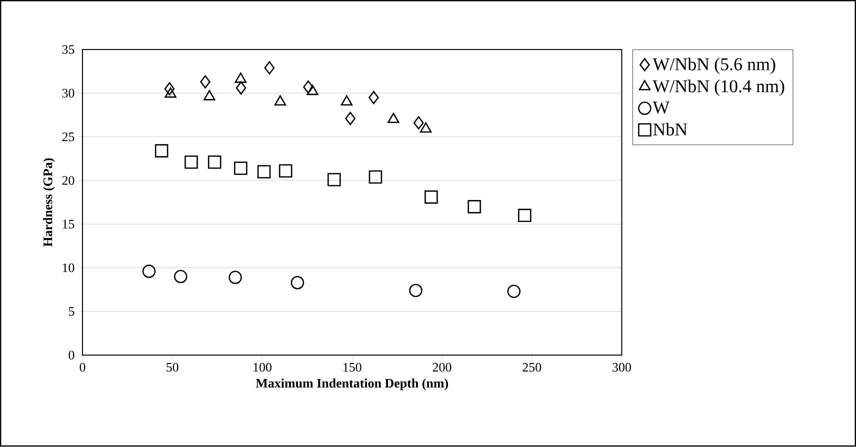 The height and width of the screenshot is (447, 856). I want to click on x-tick-label: 300, so click(621, 367).